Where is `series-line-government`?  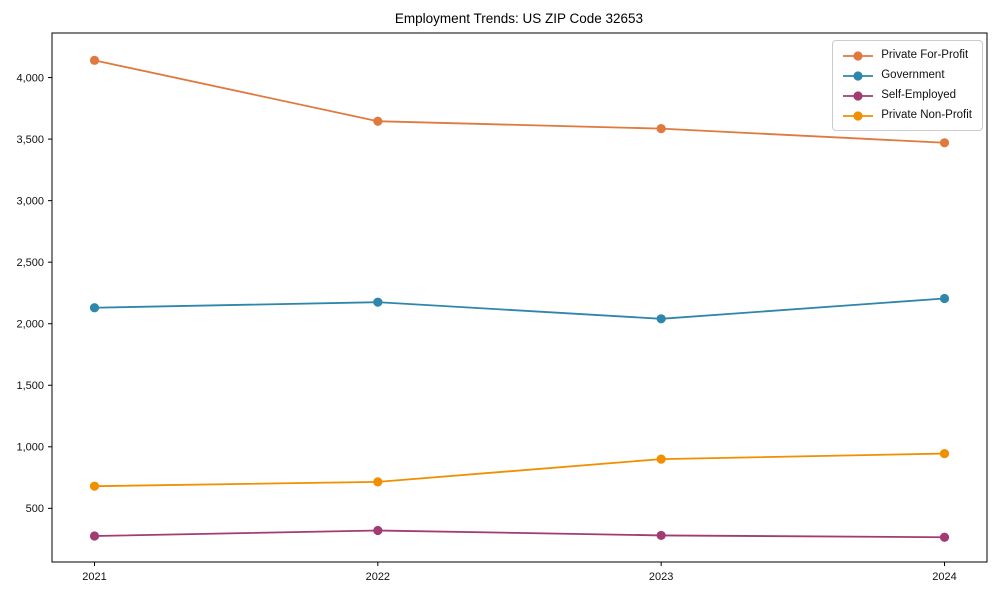 series-line-government is located at coordinates (519, 308).